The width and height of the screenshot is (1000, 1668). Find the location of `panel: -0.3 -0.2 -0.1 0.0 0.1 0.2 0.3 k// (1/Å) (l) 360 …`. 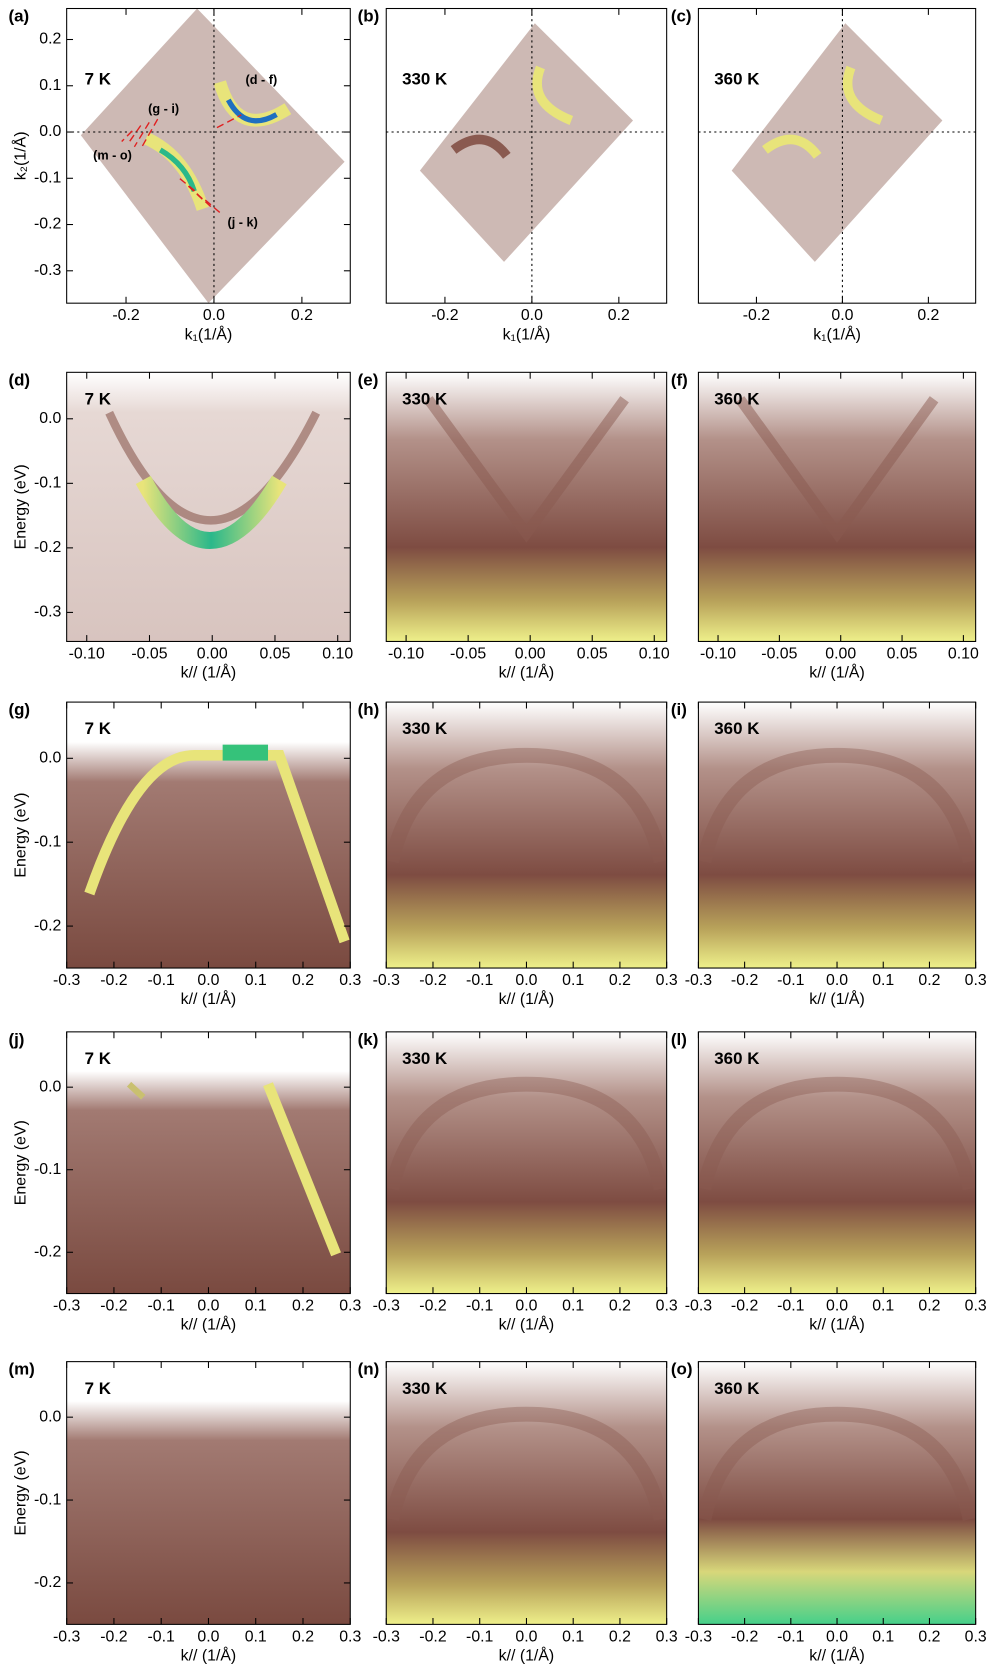

panel: -0.3 -0.2 -0.1 0.0 0.1 0.2 0.3 k// (1/Å) (l) 360 … is located at coordinates (829, 1182).